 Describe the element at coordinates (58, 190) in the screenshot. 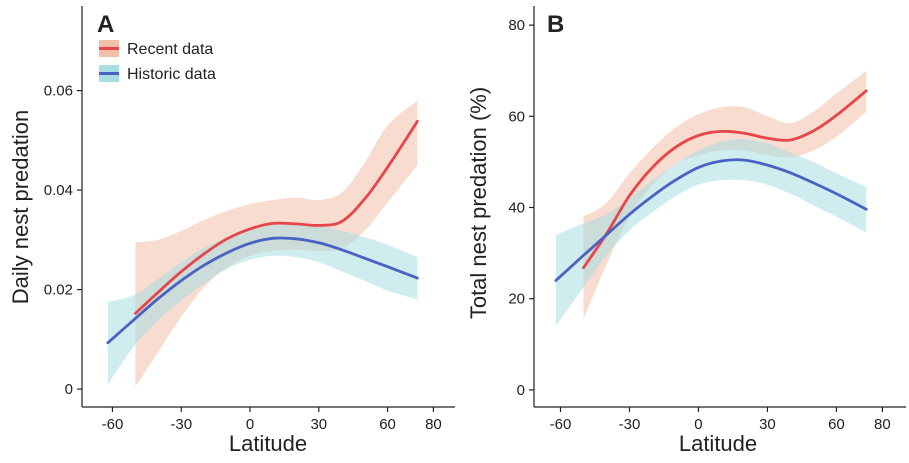

I see `y-tick-label: 0.04` at that location.